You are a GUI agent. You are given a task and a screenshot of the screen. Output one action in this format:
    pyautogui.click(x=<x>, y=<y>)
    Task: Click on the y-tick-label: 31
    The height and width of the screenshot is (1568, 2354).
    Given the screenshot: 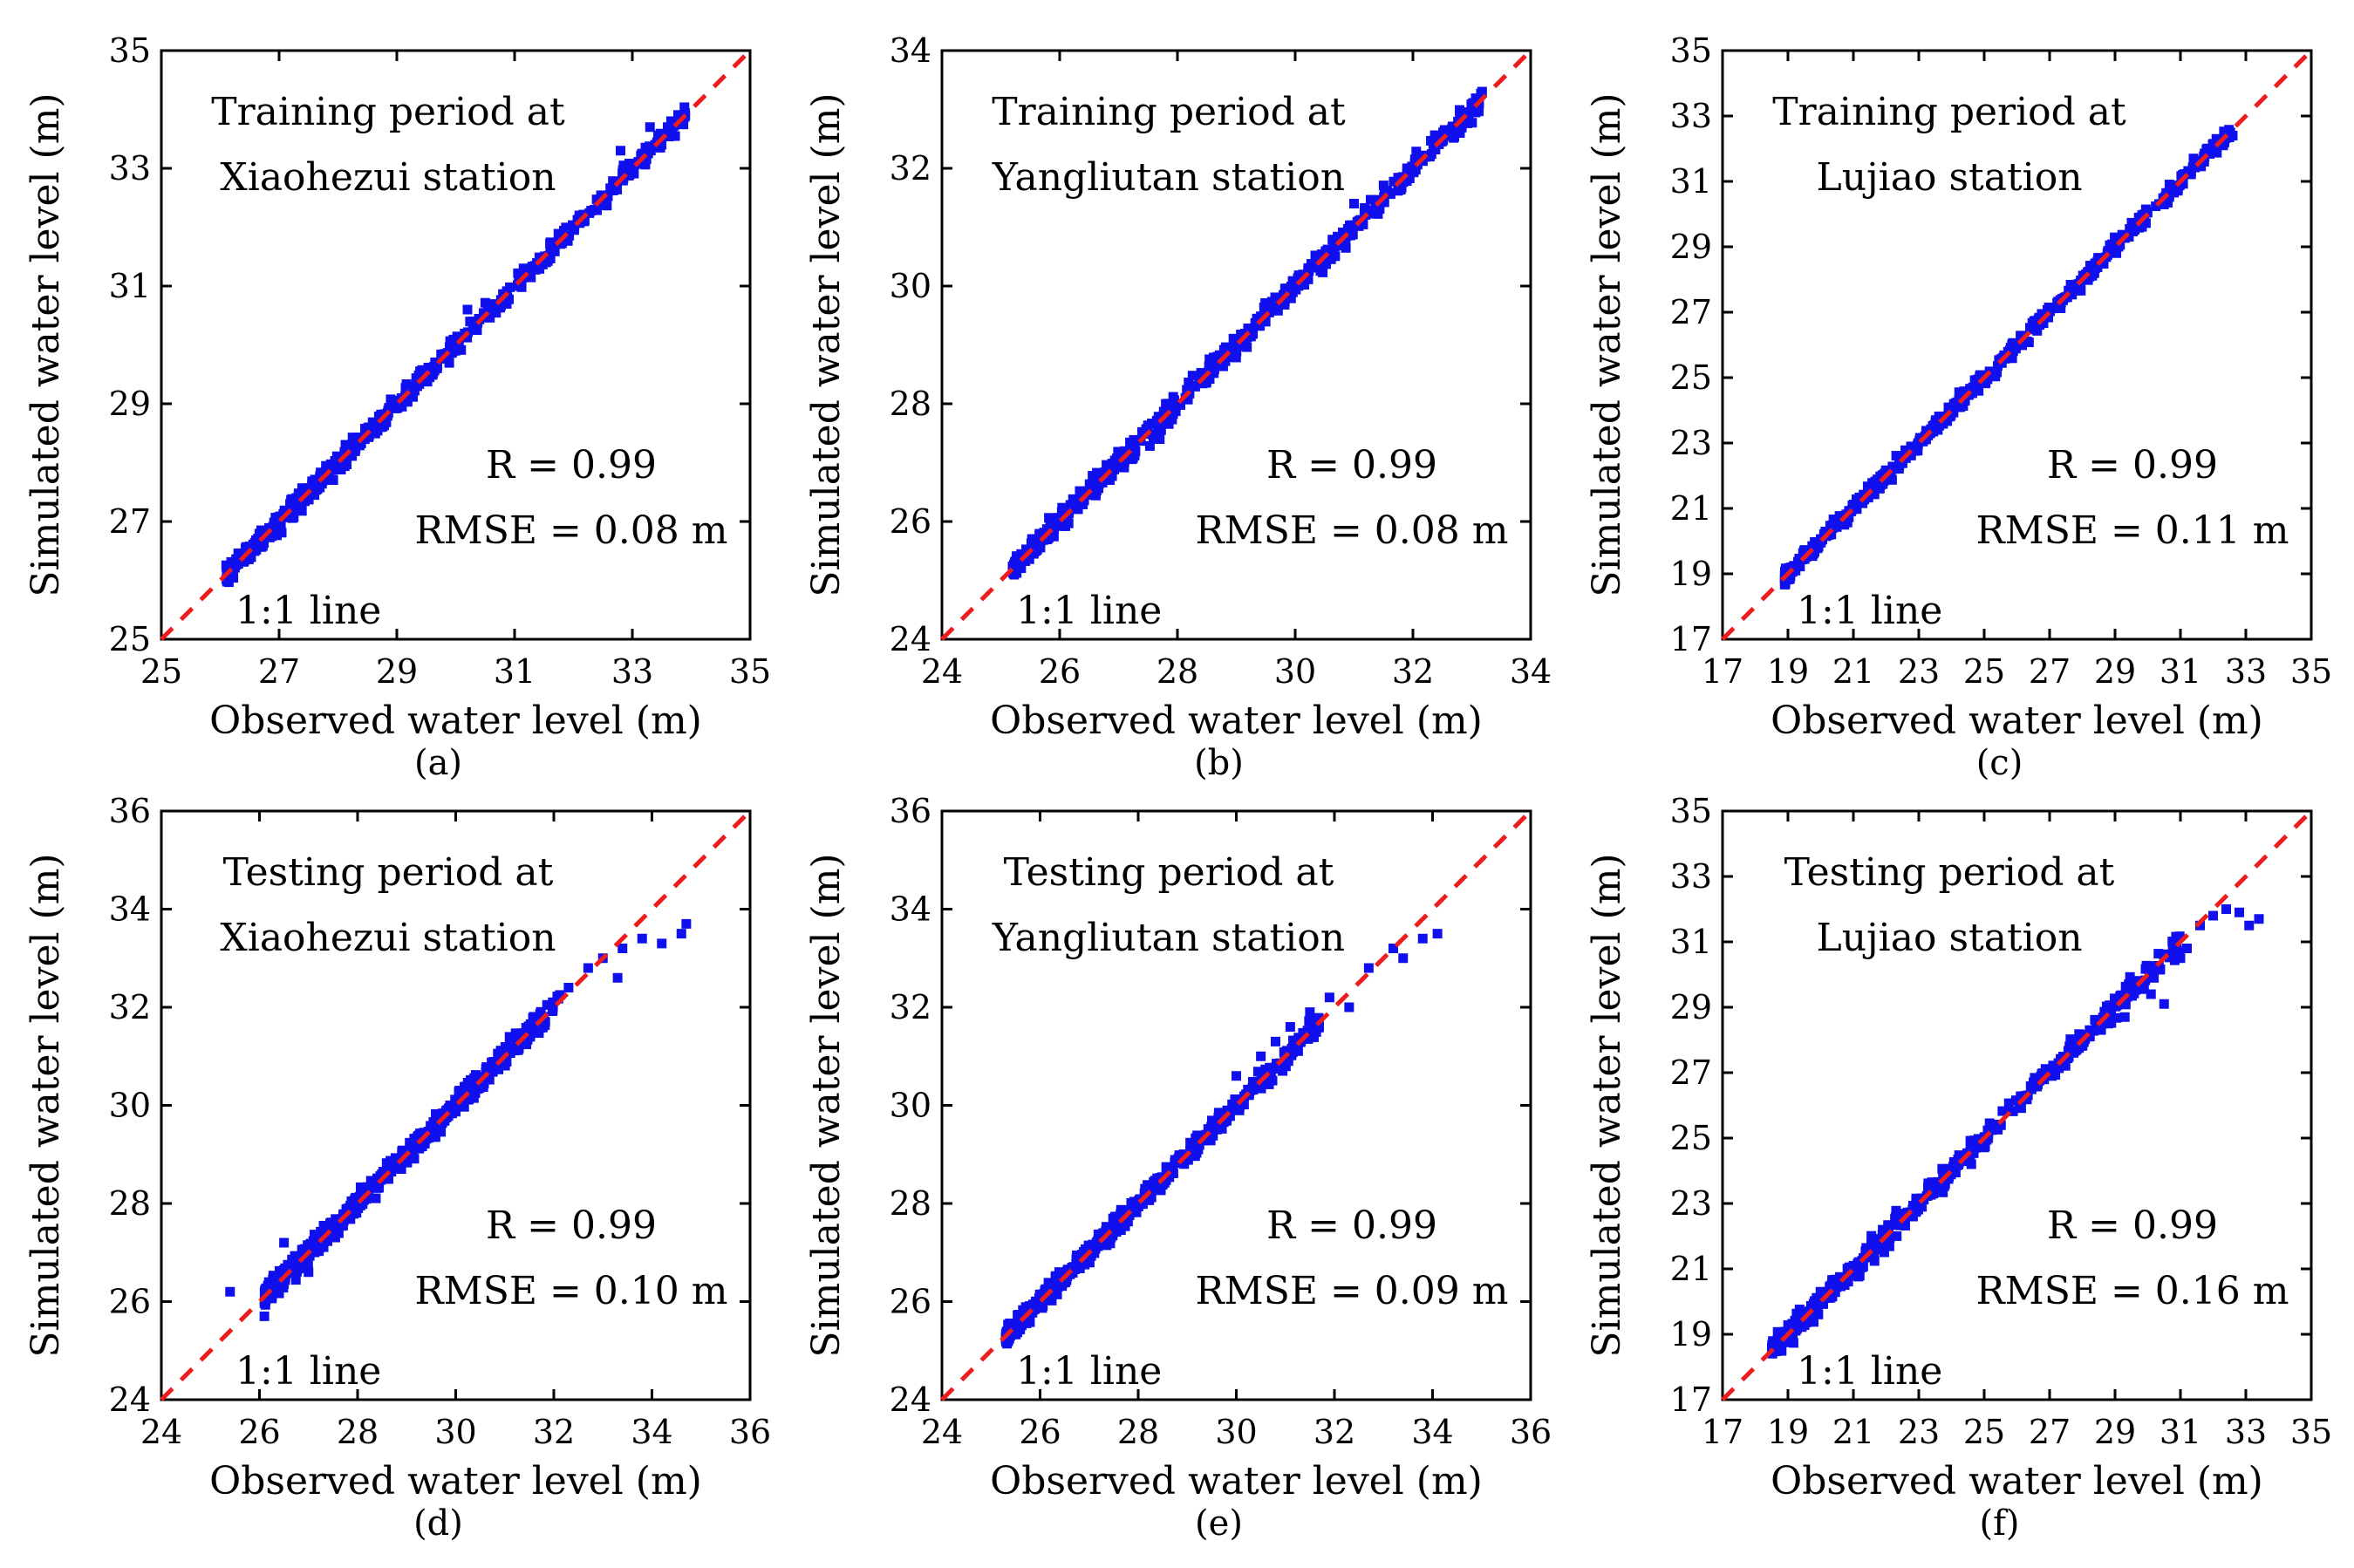 What is the action you would take?
    pyautogui.click(x=1691, y=942)
    